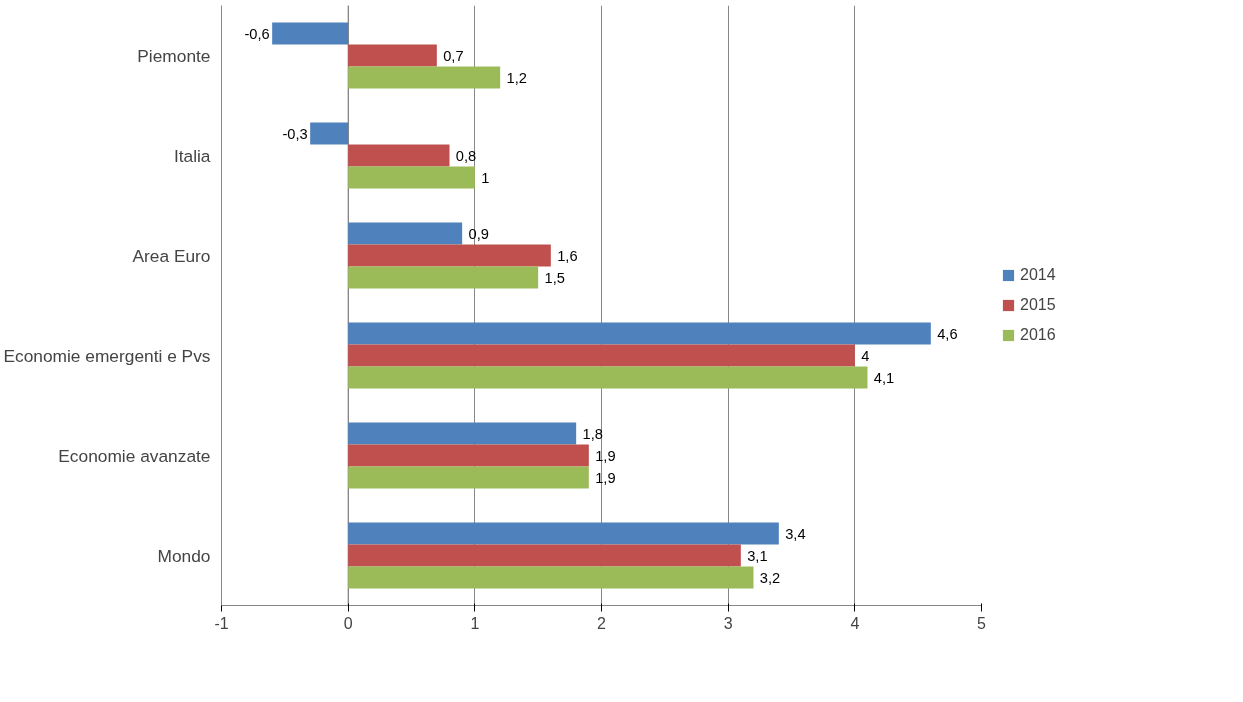 Image resolution: width=1243 pixels, height=702 pixels. Describe the element at coordinates (884, 377) in the screenshot. I see `data-label: 4,1` at that location.